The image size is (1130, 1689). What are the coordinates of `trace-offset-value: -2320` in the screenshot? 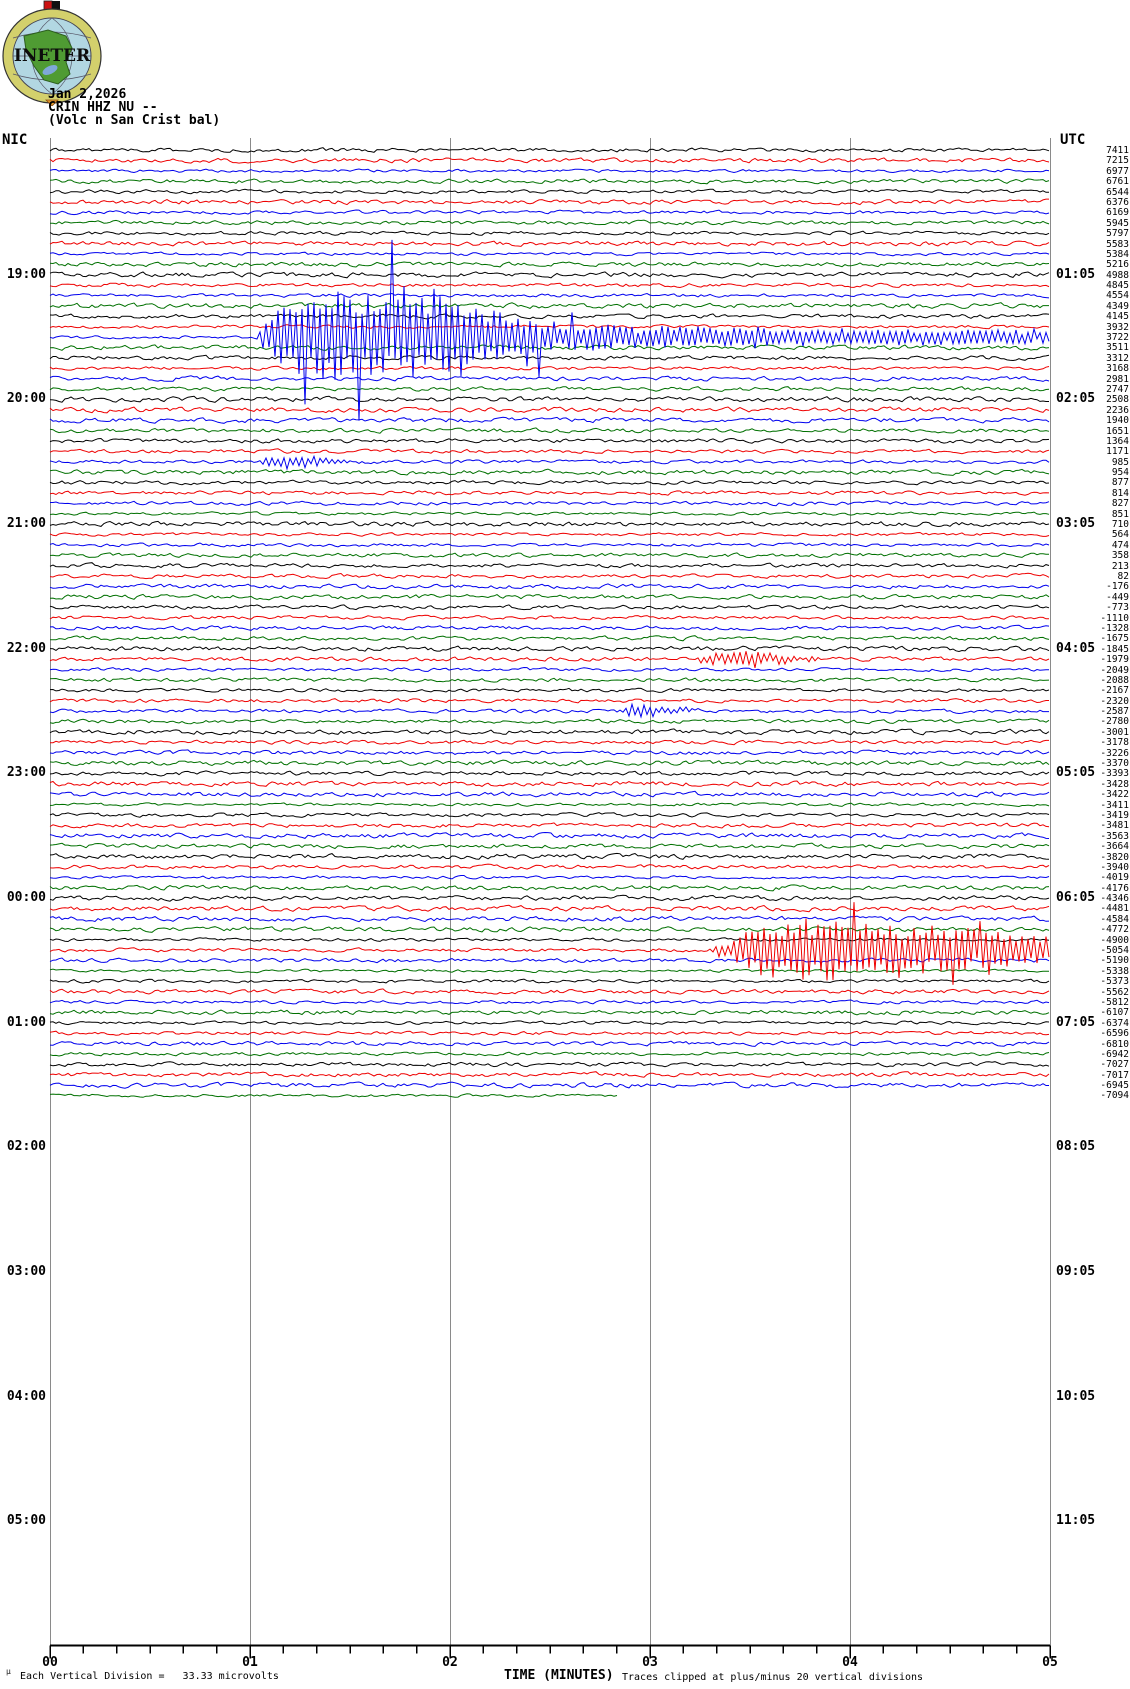 It's located at (1114, 701).